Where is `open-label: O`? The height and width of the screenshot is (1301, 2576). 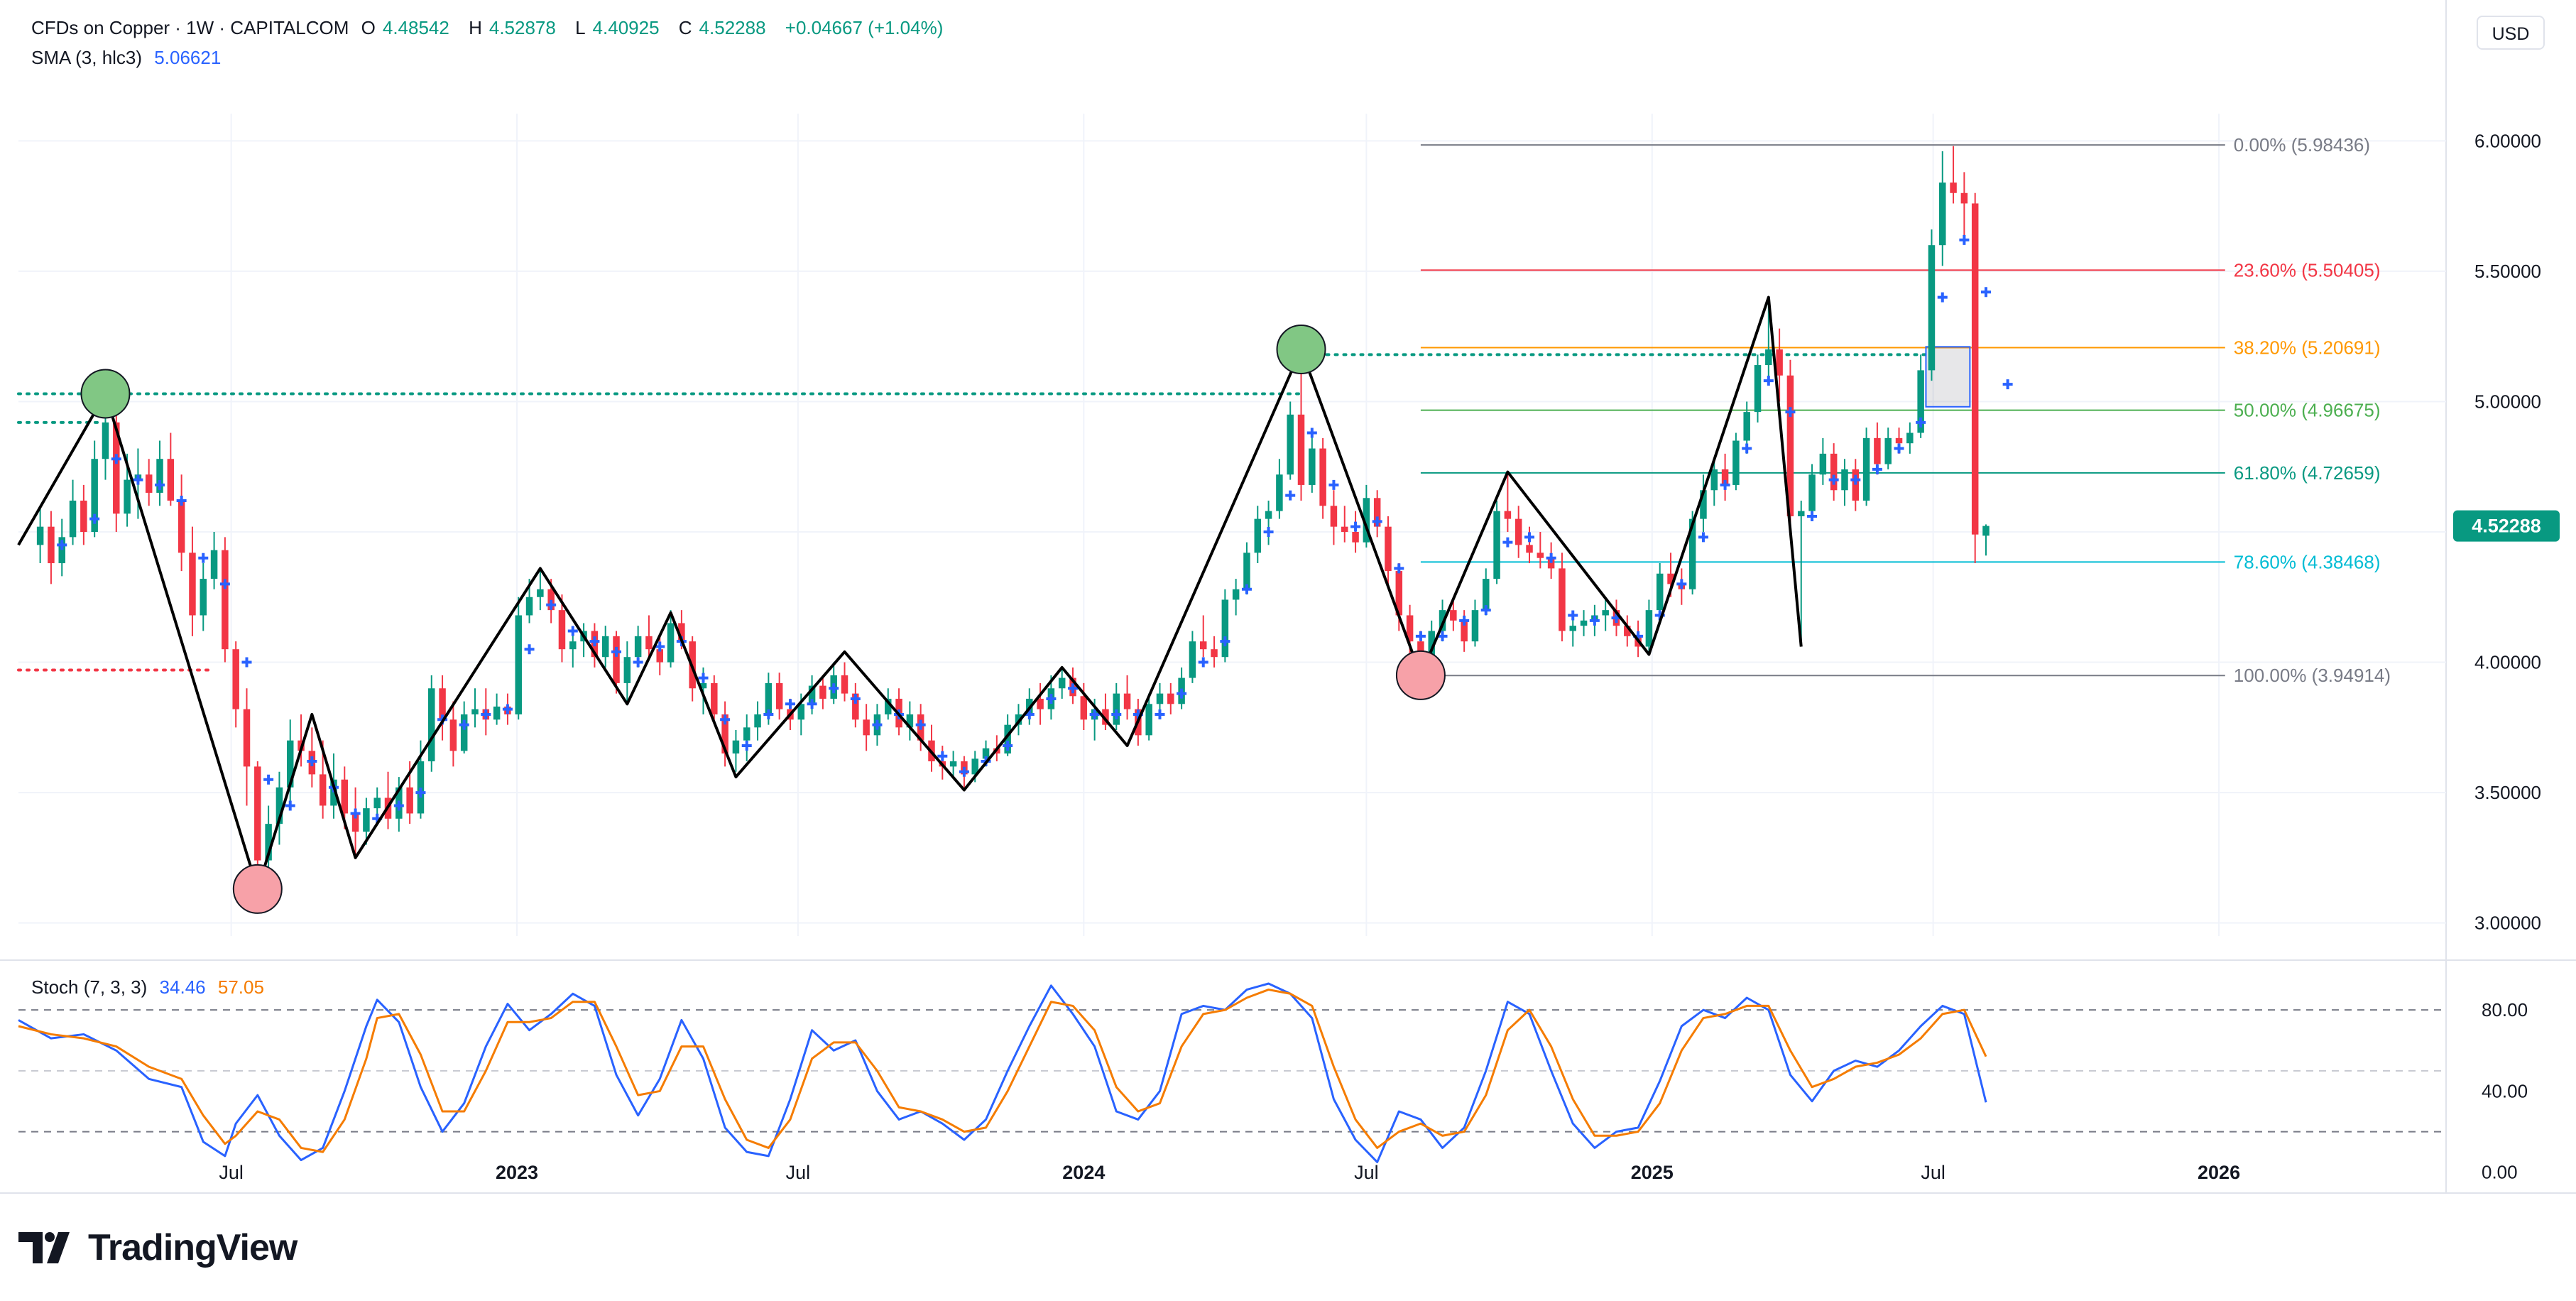
open-label: O is located at coordinates (368, 27).